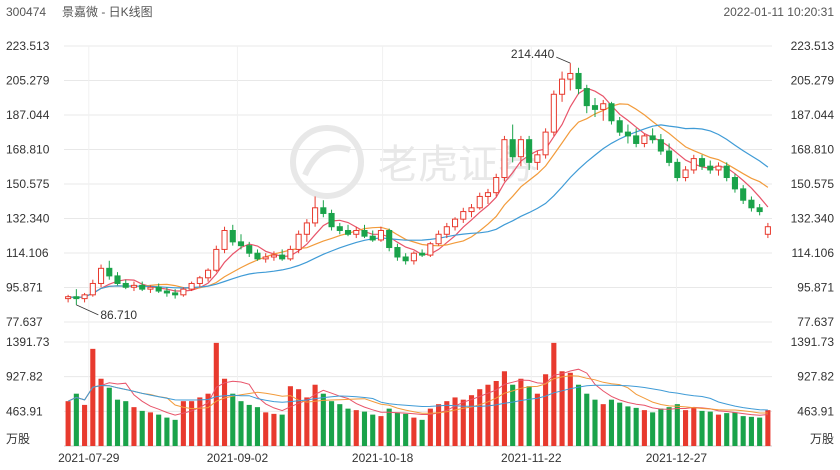 The image size is (840, 470). What do you see at coordinates (815, 288) in the screenshot?
I see `price-tick-right: 95.871` at bounding box center [815, 288].